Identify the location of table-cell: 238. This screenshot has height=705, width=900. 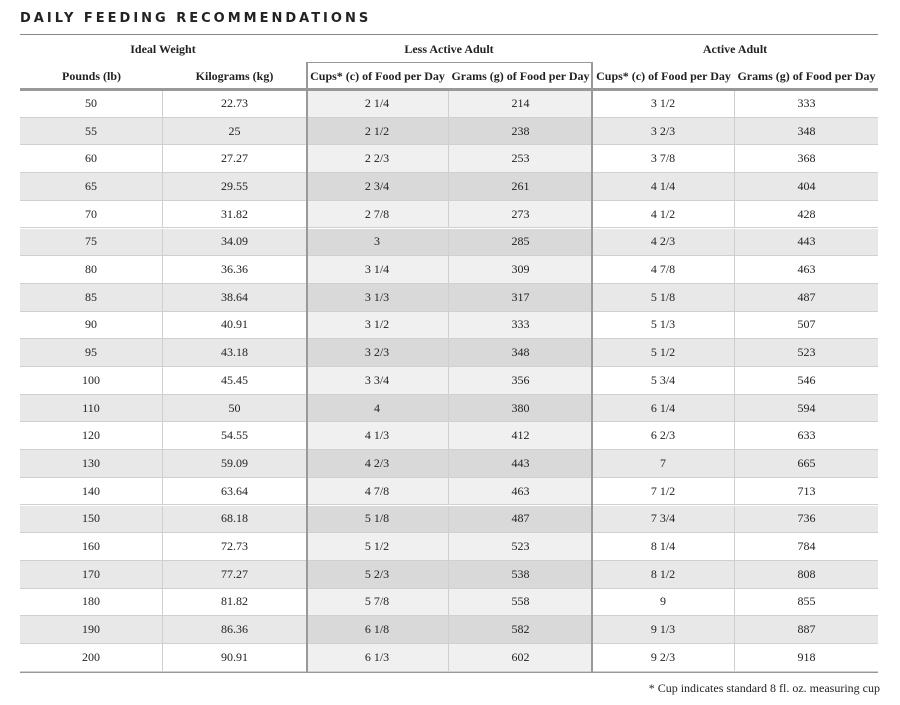
(520, 131).